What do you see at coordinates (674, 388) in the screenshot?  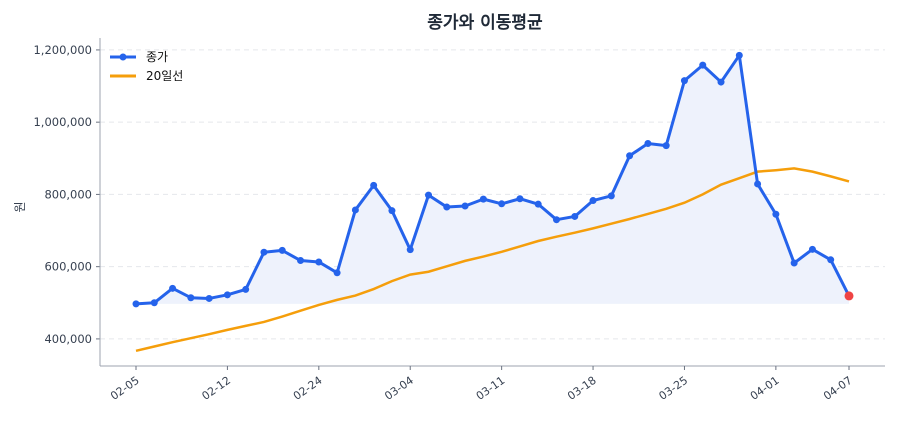 I see `x-tick-label: 03-25` at bounding box center [674, 388].